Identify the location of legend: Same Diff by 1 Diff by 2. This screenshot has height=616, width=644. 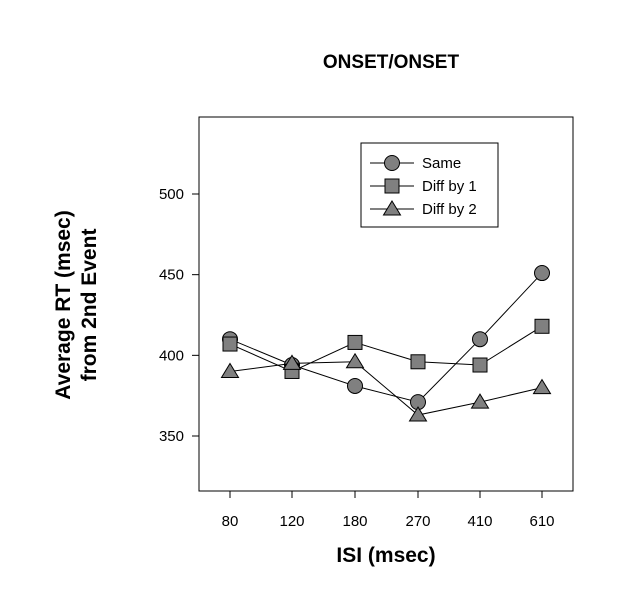
(429, 185).